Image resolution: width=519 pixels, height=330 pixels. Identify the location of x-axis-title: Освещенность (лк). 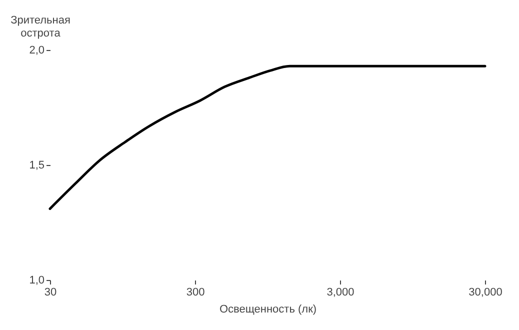
(268, 310).